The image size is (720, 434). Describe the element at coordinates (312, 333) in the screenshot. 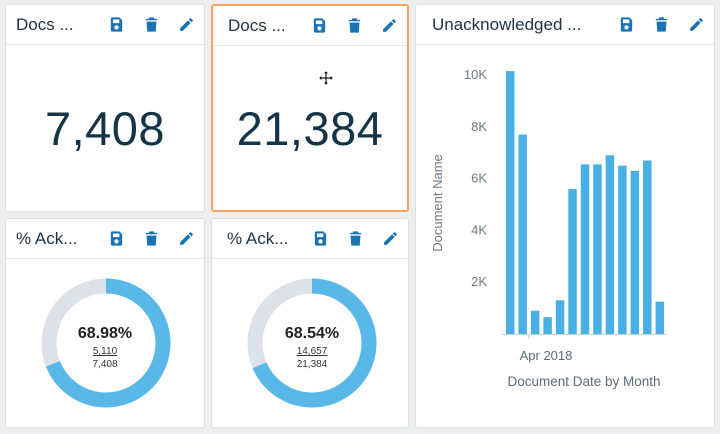

I see `percent-value: 68.54%` at that location.